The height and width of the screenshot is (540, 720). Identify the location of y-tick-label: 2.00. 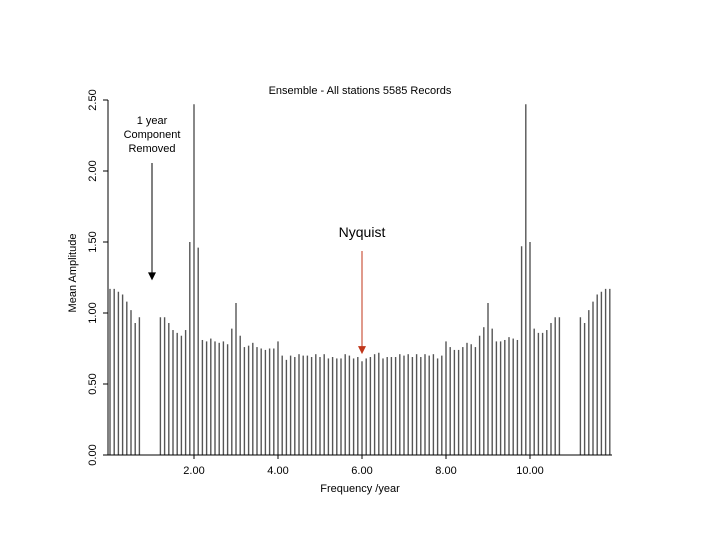
(93, 170).